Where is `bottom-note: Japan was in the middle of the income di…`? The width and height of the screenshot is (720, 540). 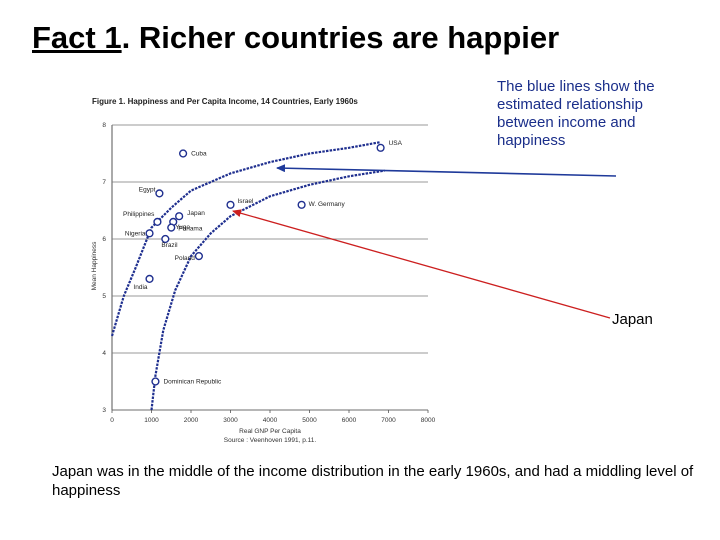
bottom-note: Japan was in the middle of the income di… is located at coordinates (373, 481).